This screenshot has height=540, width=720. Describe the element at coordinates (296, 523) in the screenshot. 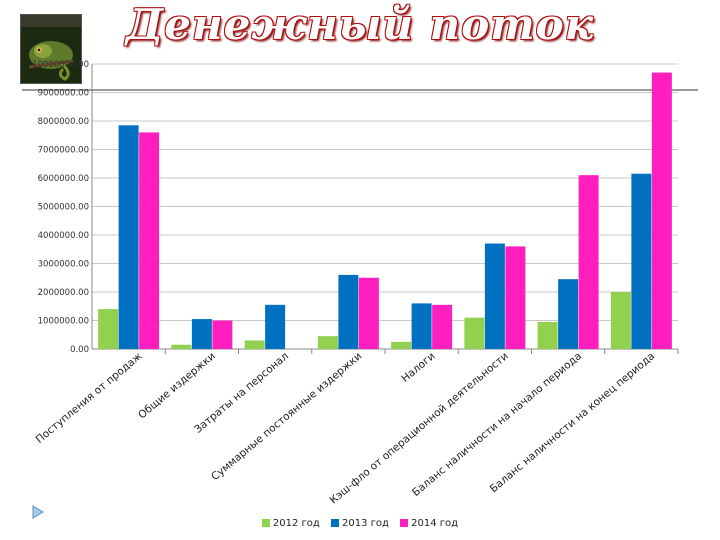

I see `legend-label-2012: 2012 год` at that location.